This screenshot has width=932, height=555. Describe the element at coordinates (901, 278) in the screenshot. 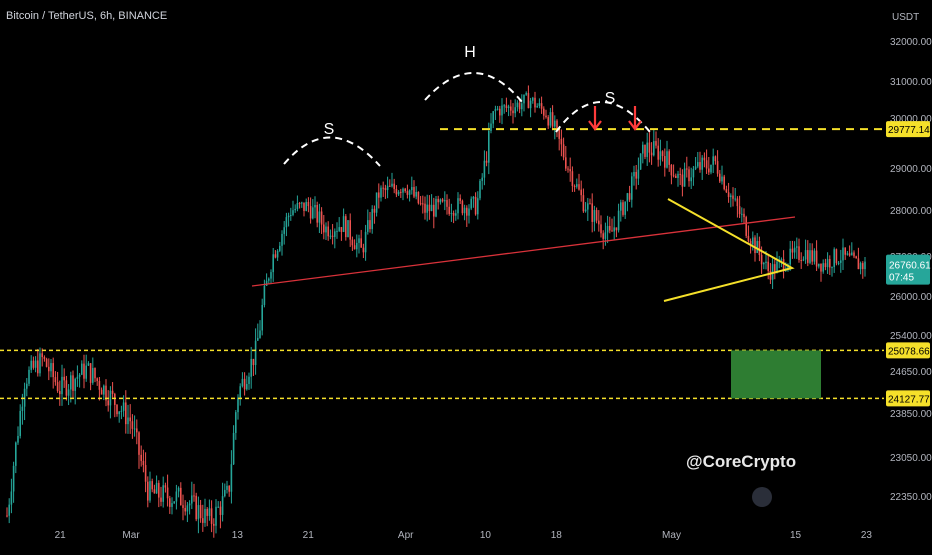

I see `countdown-timer: 07:45` at that location.